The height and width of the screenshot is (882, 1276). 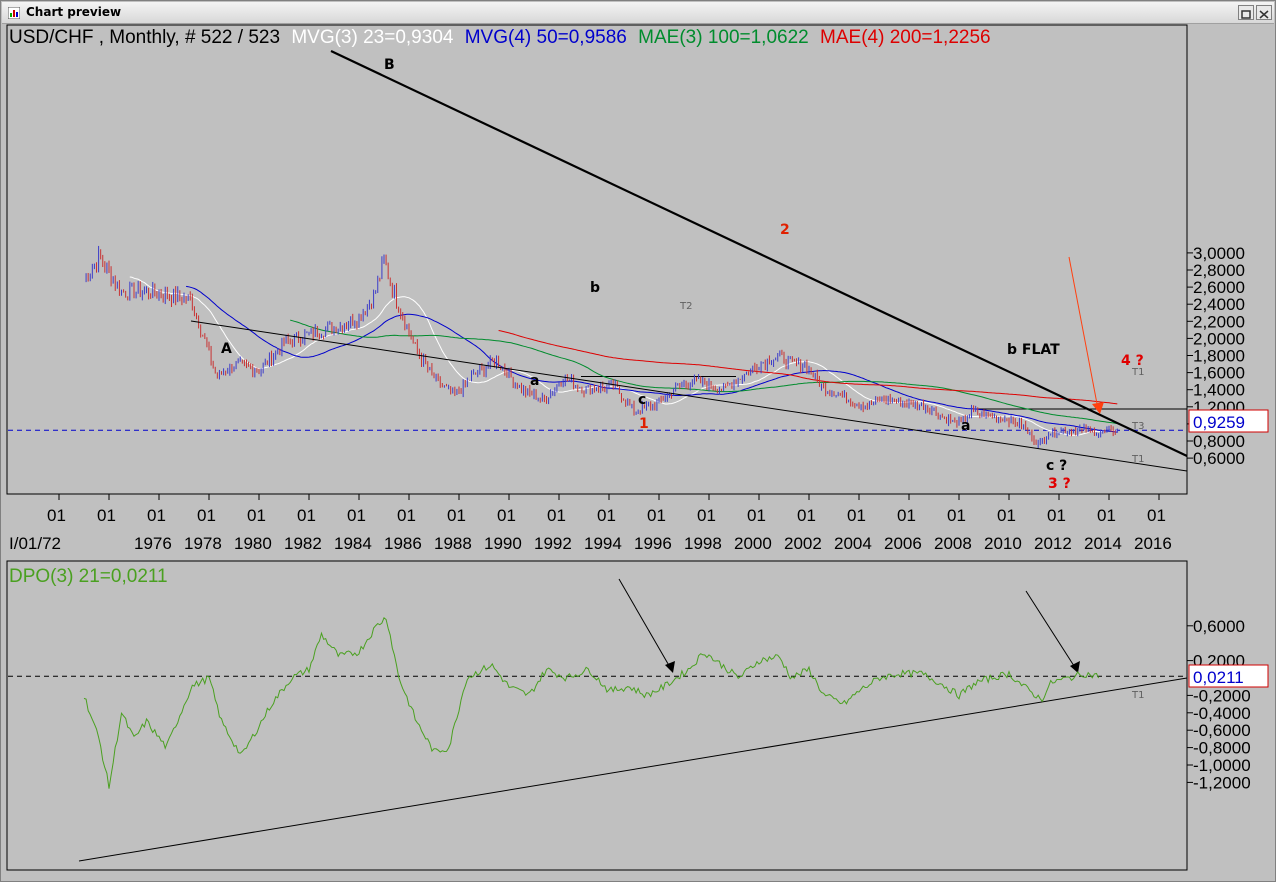 What do you see at coordinates (685, 306) in the screenshot?
I see `label-T2: T2` at bounding box center [685, 306].